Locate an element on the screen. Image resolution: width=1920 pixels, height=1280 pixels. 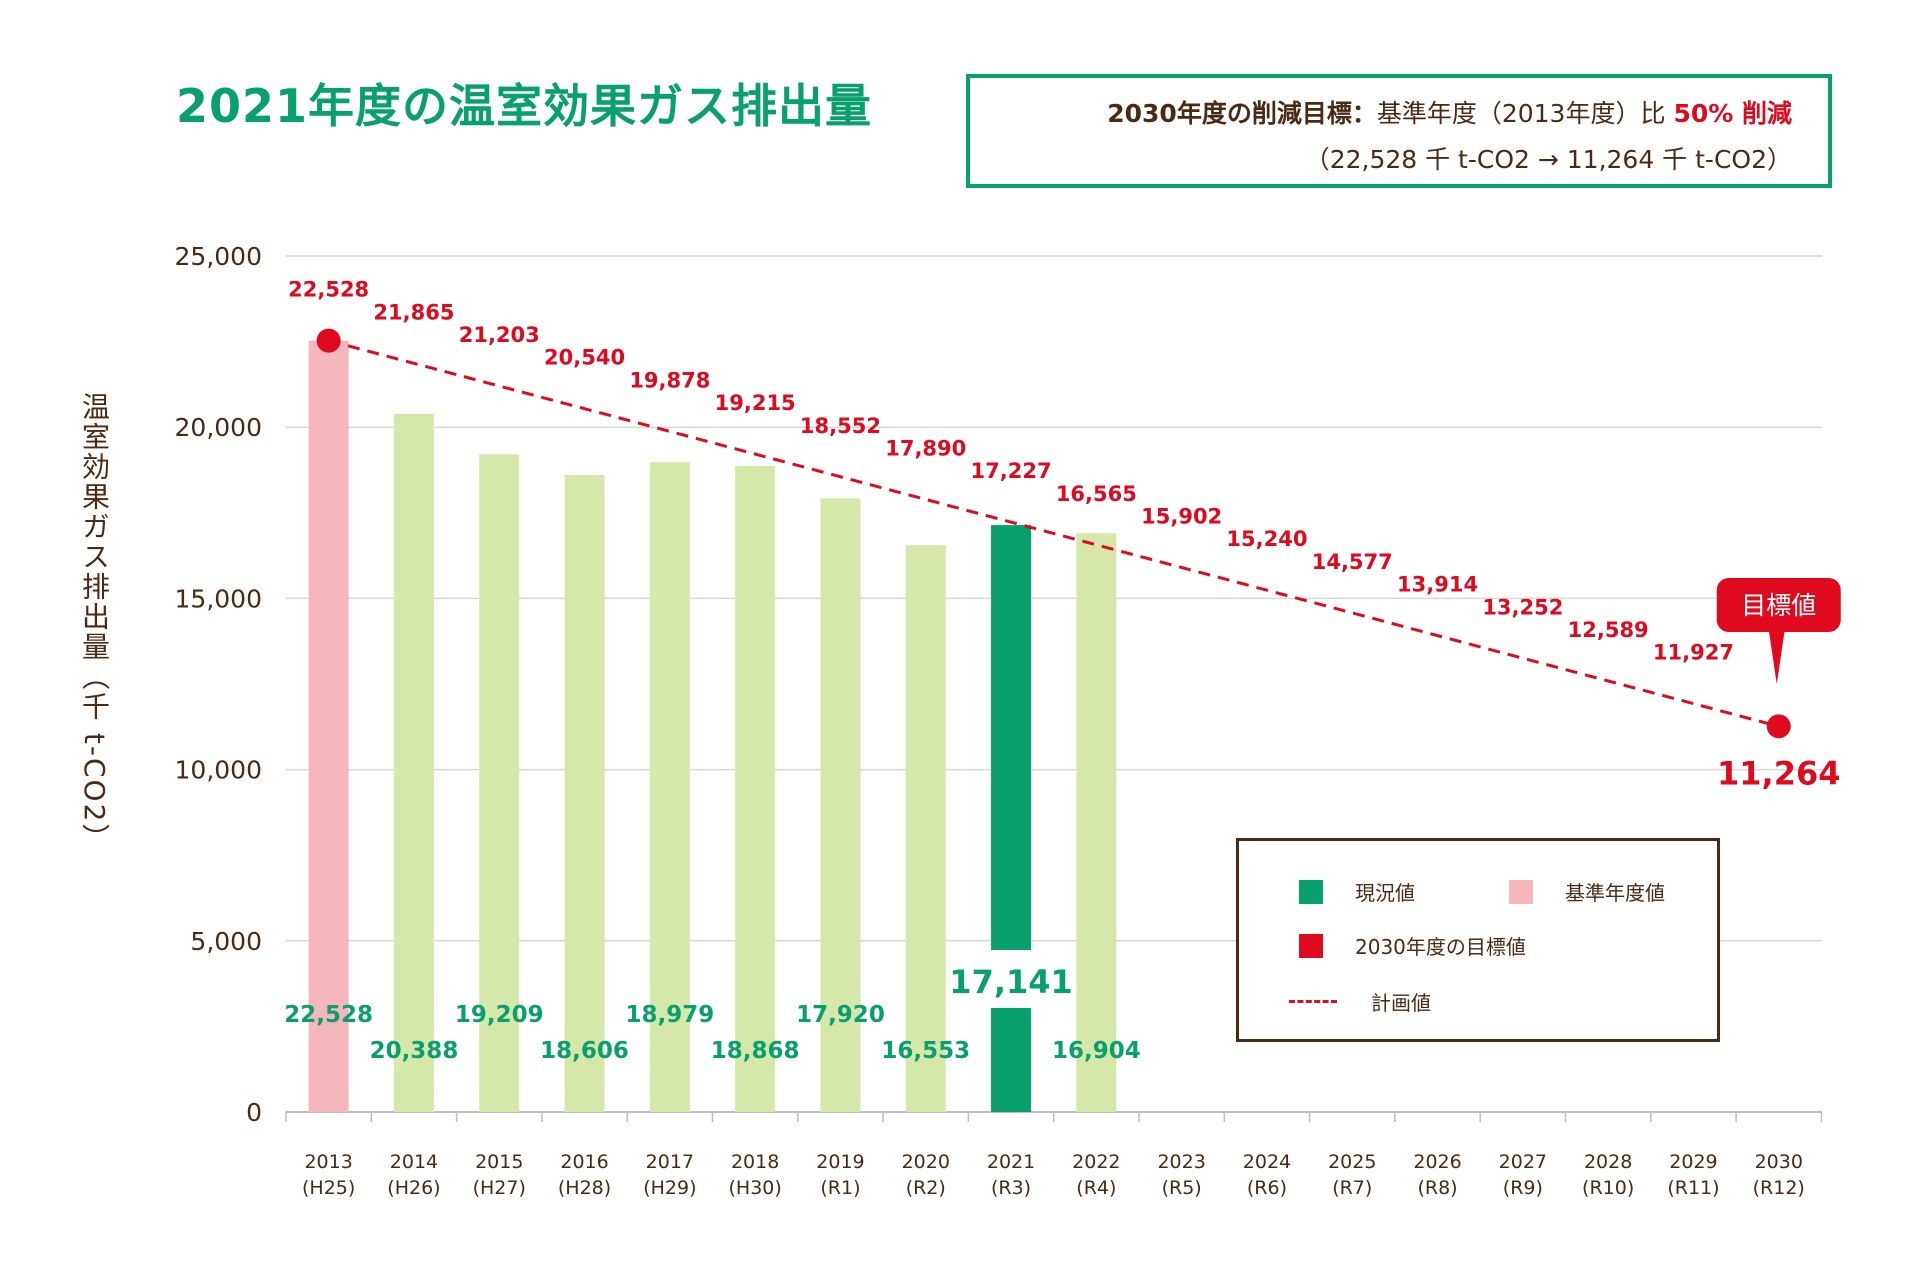
legend-label-plan: 計画値 is located at coordinates (1401, 1003).